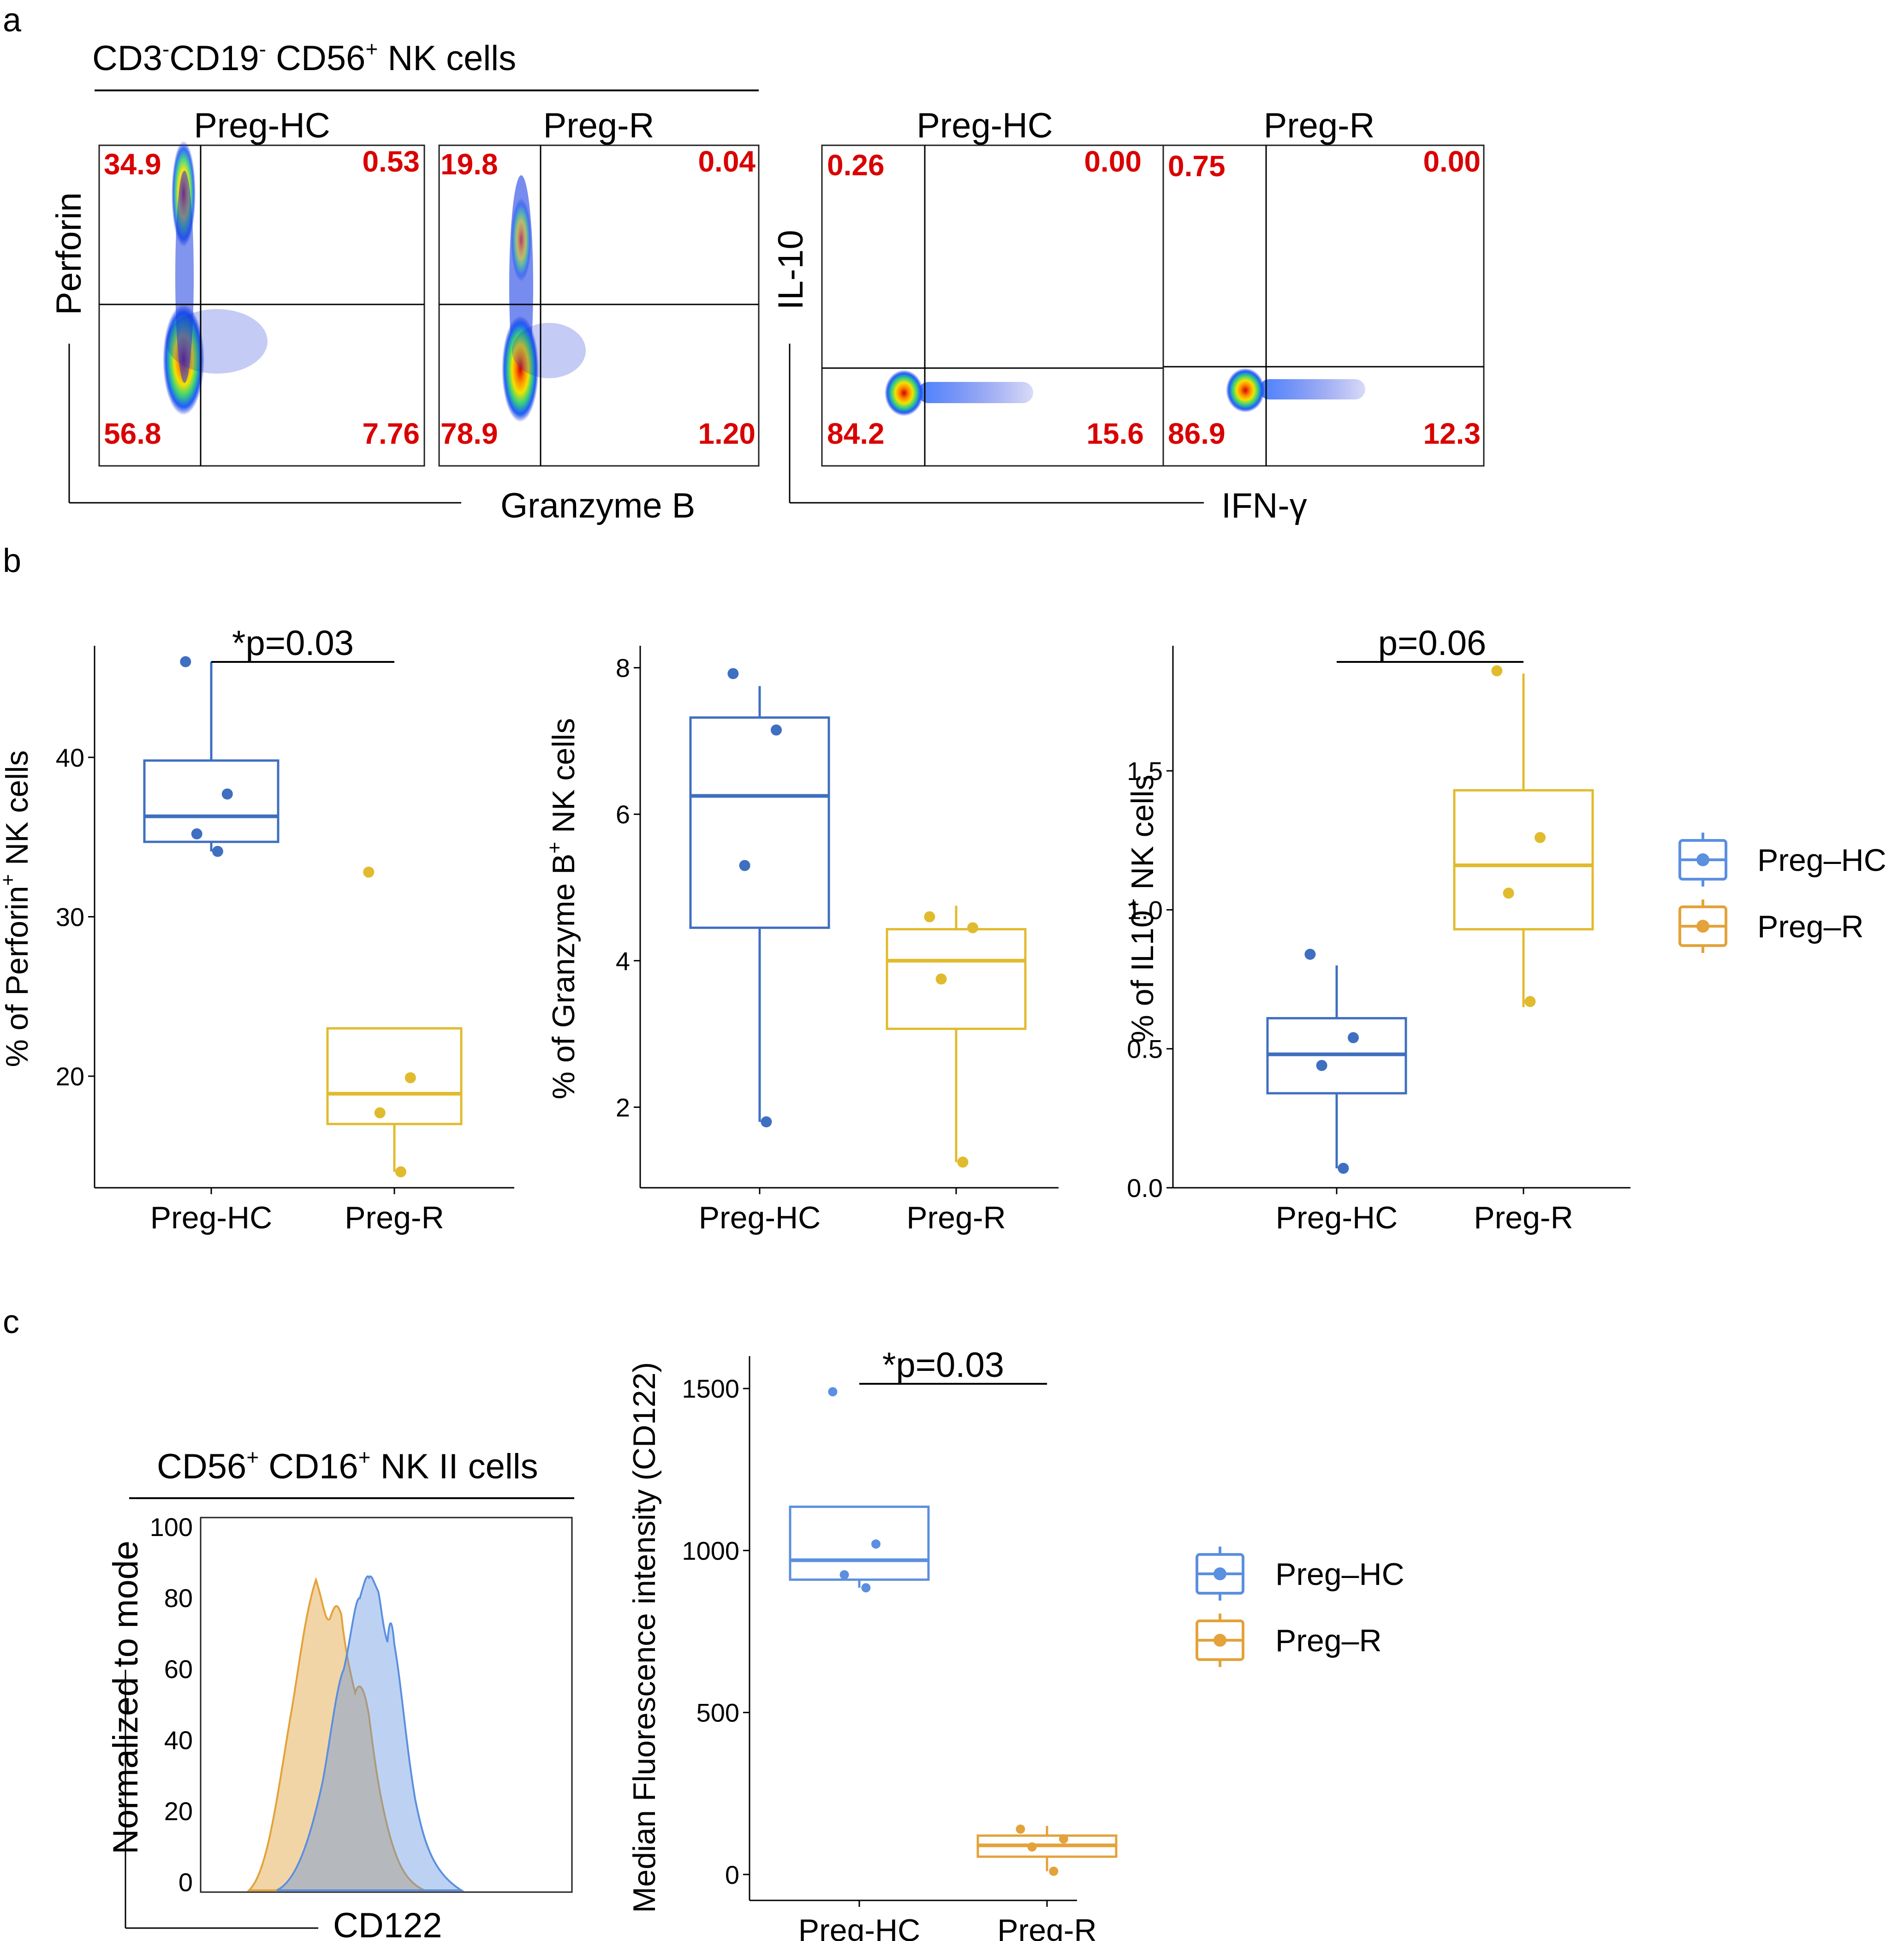 The width and height of the screenshot is (1904, 1941). Describe the element at coordinates (1300, 1574) in the screenshot. I see `legend-item-preg-hc: Preg–HC` at that location.